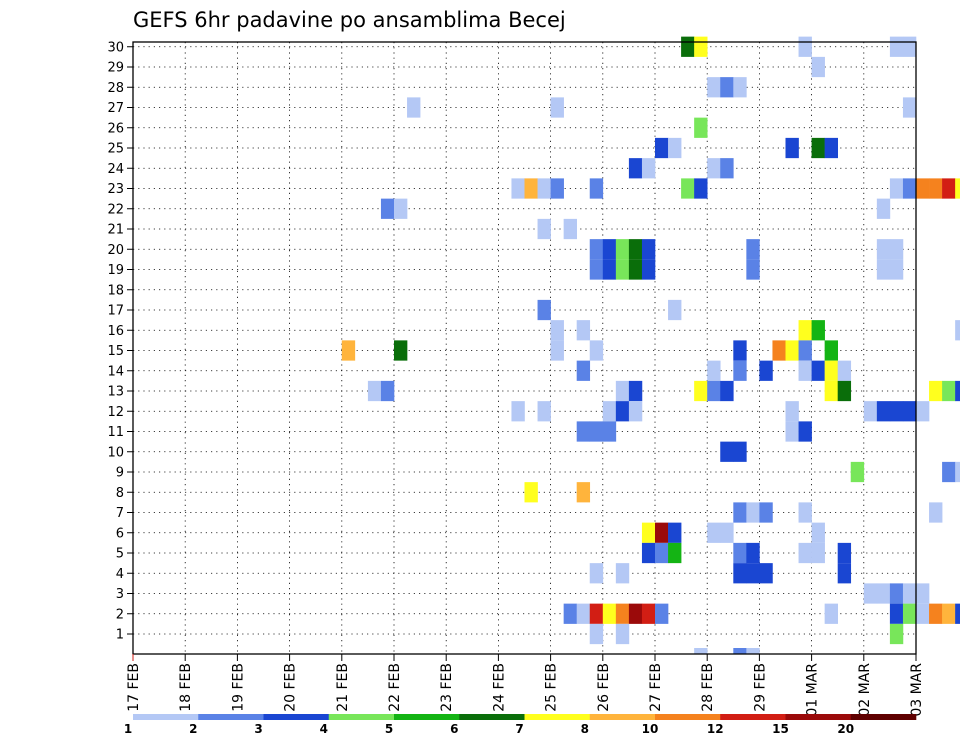  I want to click on date-label: 21 FEB, so click(343, 687).